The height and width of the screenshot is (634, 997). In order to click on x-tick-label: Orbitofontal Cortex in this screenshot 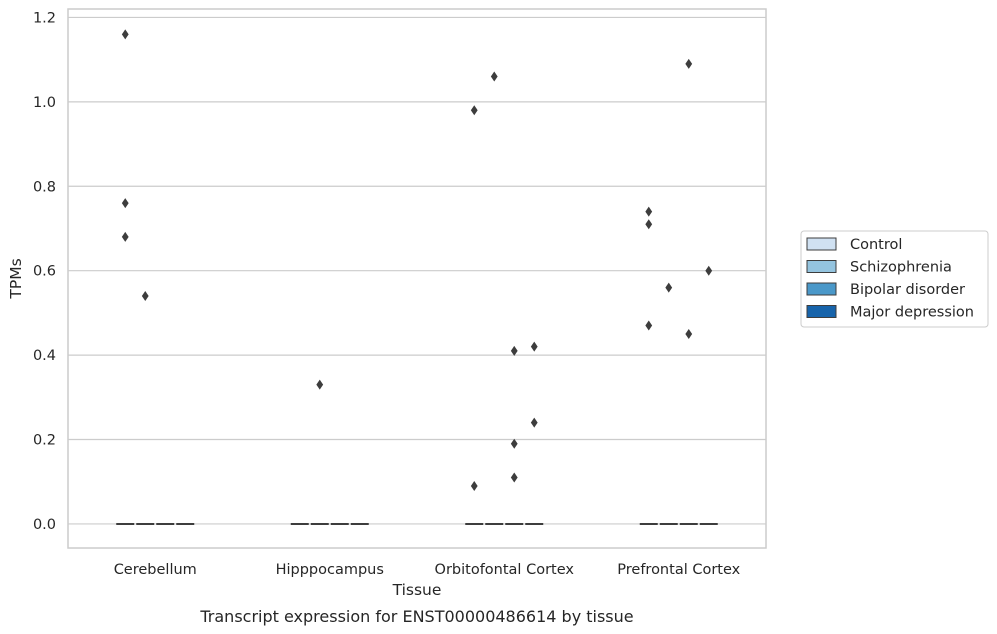, I will do `click(505, 570)`.